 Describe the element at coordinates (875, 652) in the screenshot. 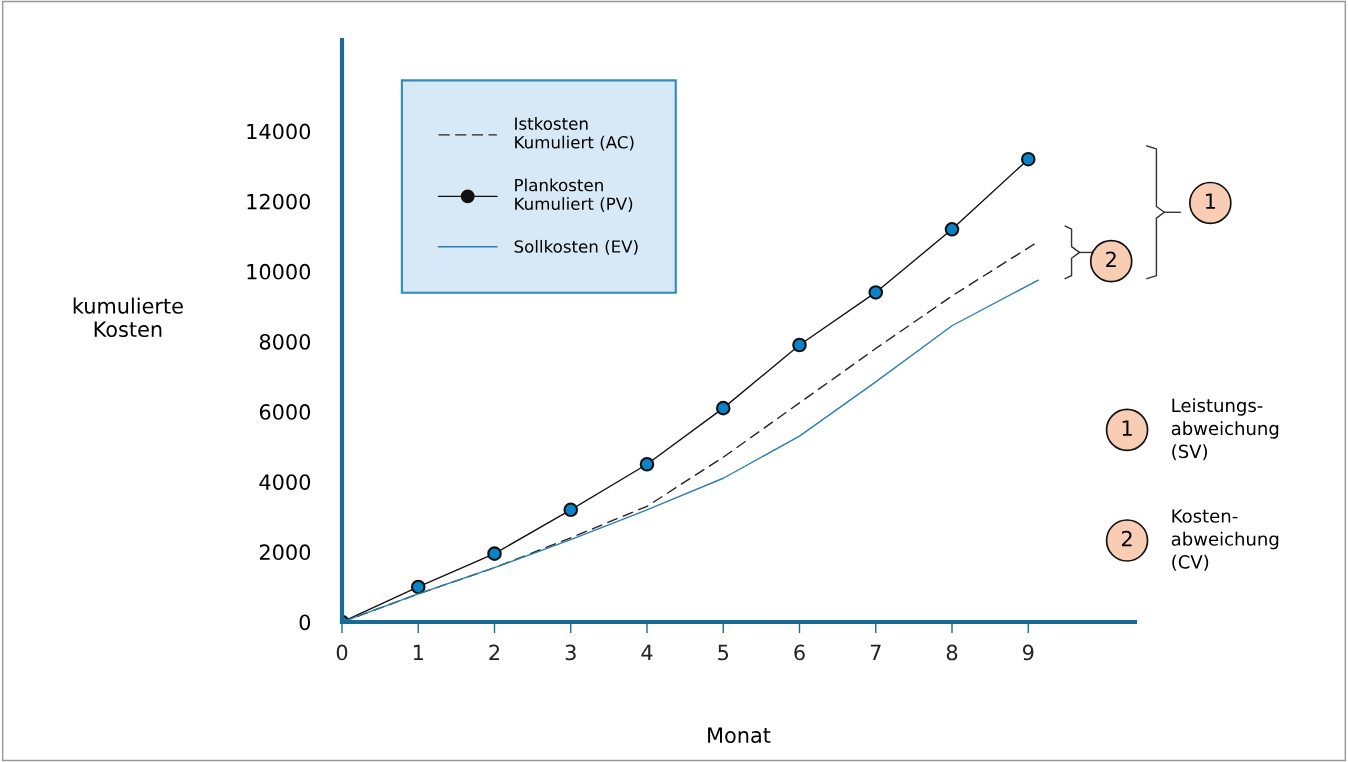

I see `x-tick-label: 7` at that location.